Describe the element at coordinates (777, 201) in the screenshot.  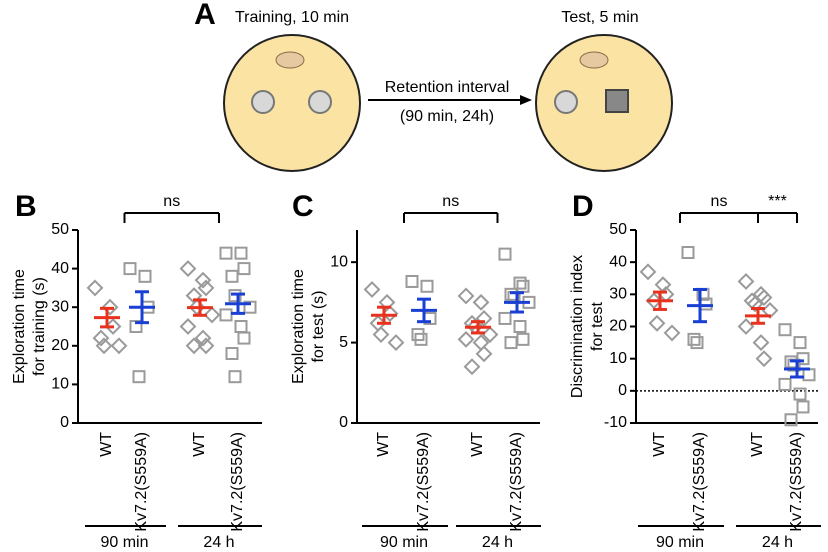
I see `significance-label: ***` at that location.